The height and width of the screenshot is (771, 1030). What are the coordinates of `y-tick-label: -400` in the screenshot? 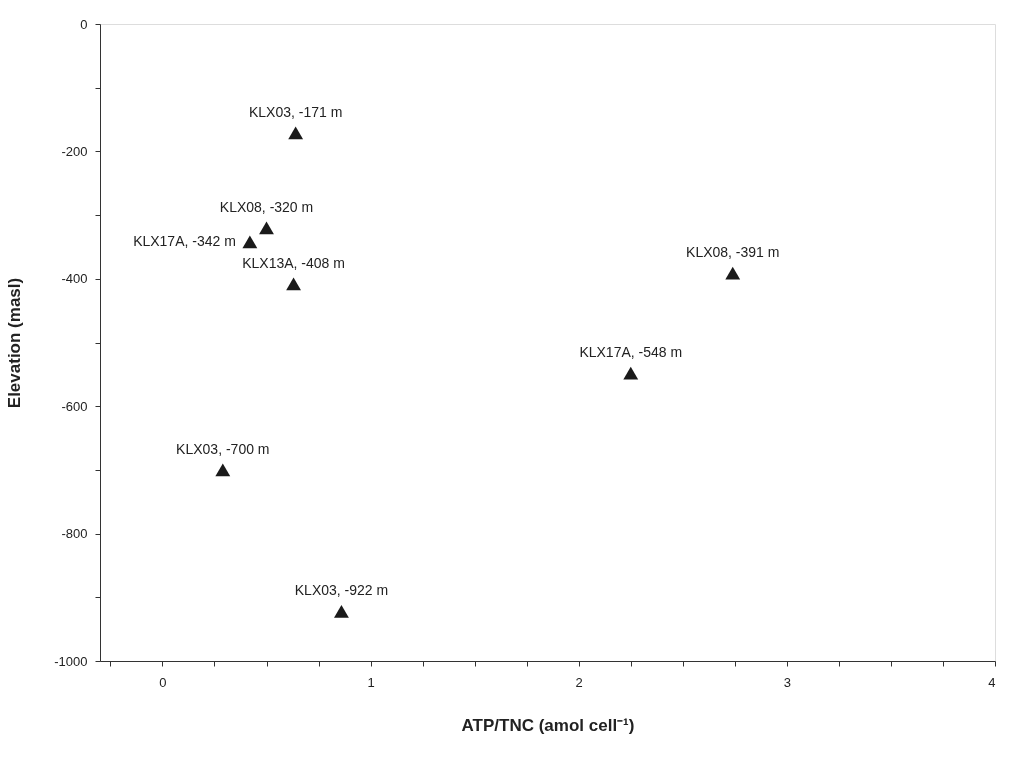 It's located at (74, 279).